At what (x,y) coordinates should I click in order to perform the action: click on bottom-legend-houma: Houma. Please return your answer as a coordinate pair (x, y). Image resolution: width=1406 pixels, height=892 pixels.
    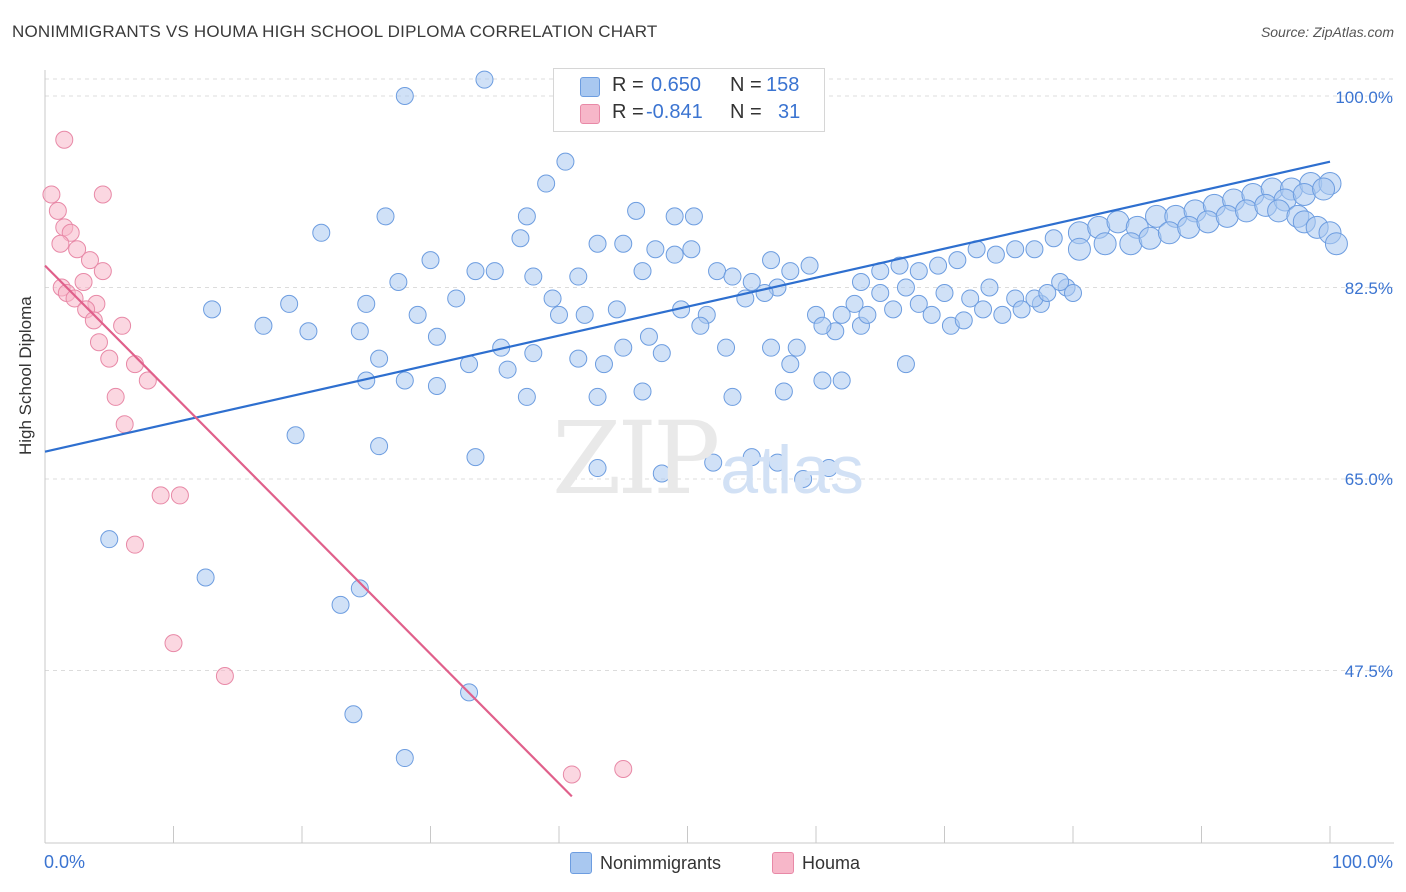
    Looking at the image, I should click on (816, 863).